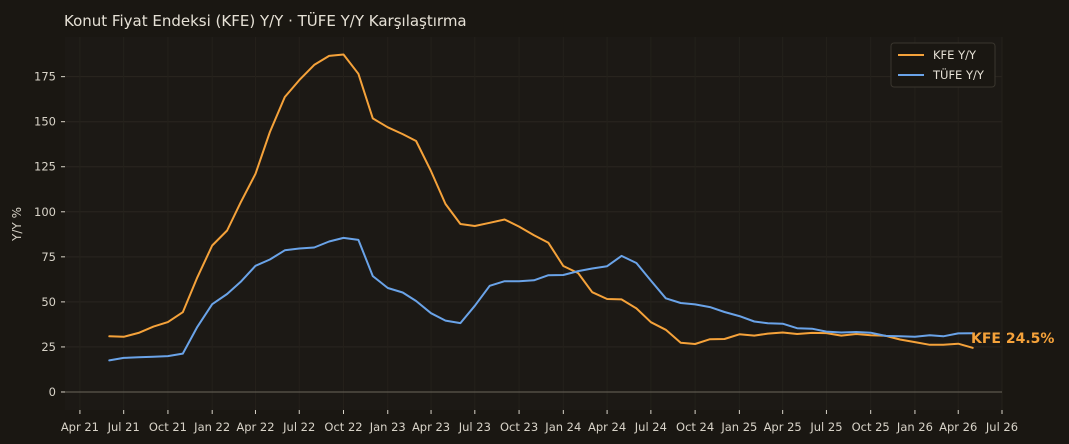 This screenshot has width=1069, height=444. Describe the element at coordinates (914, 427) in the screenshot. I see `x-tick-label: Jan 26` at that location.